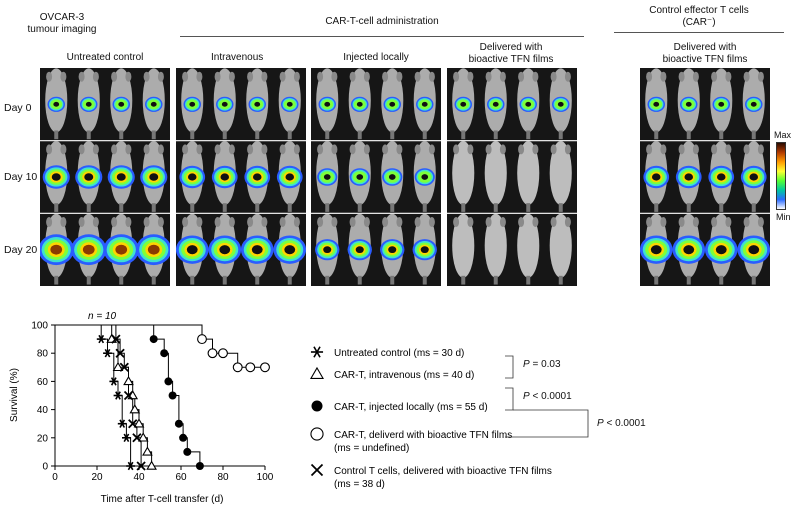  What do you see at coordinates (241, 177) in the screenshot?
I see `imaging-panel-intravenous` at bounding box center [241, 177].